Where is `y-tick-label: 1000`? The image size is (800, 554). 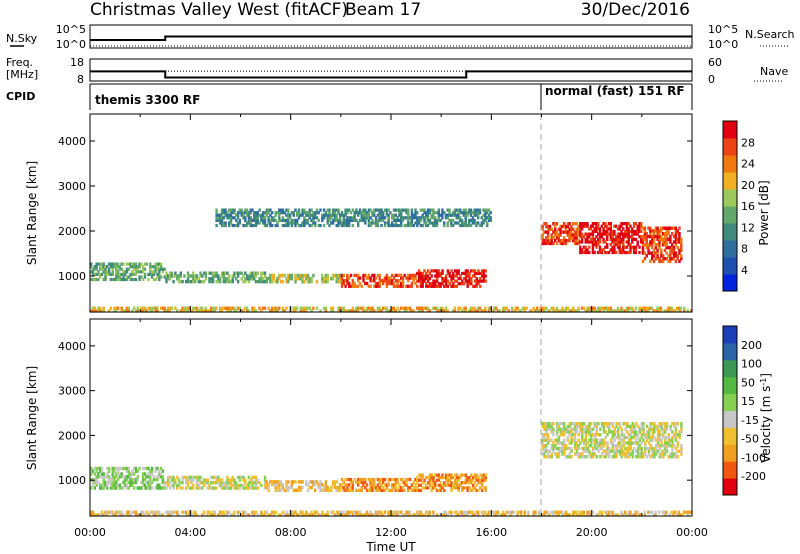
y-tick-label: 1000 is located at coordinates (72, 276).